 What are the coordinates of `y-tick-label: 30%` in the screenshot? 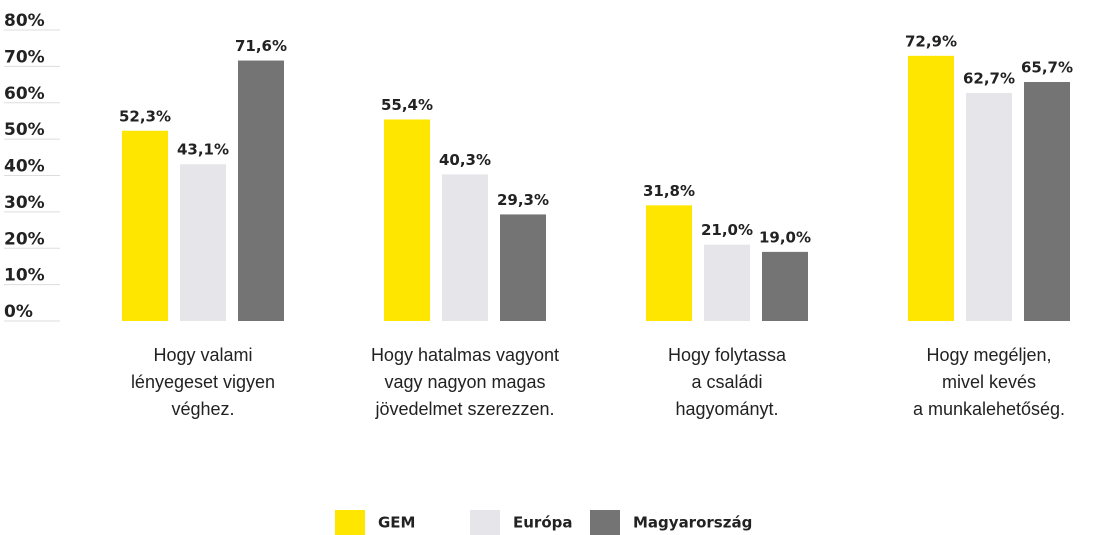 It's located at (24, 203).